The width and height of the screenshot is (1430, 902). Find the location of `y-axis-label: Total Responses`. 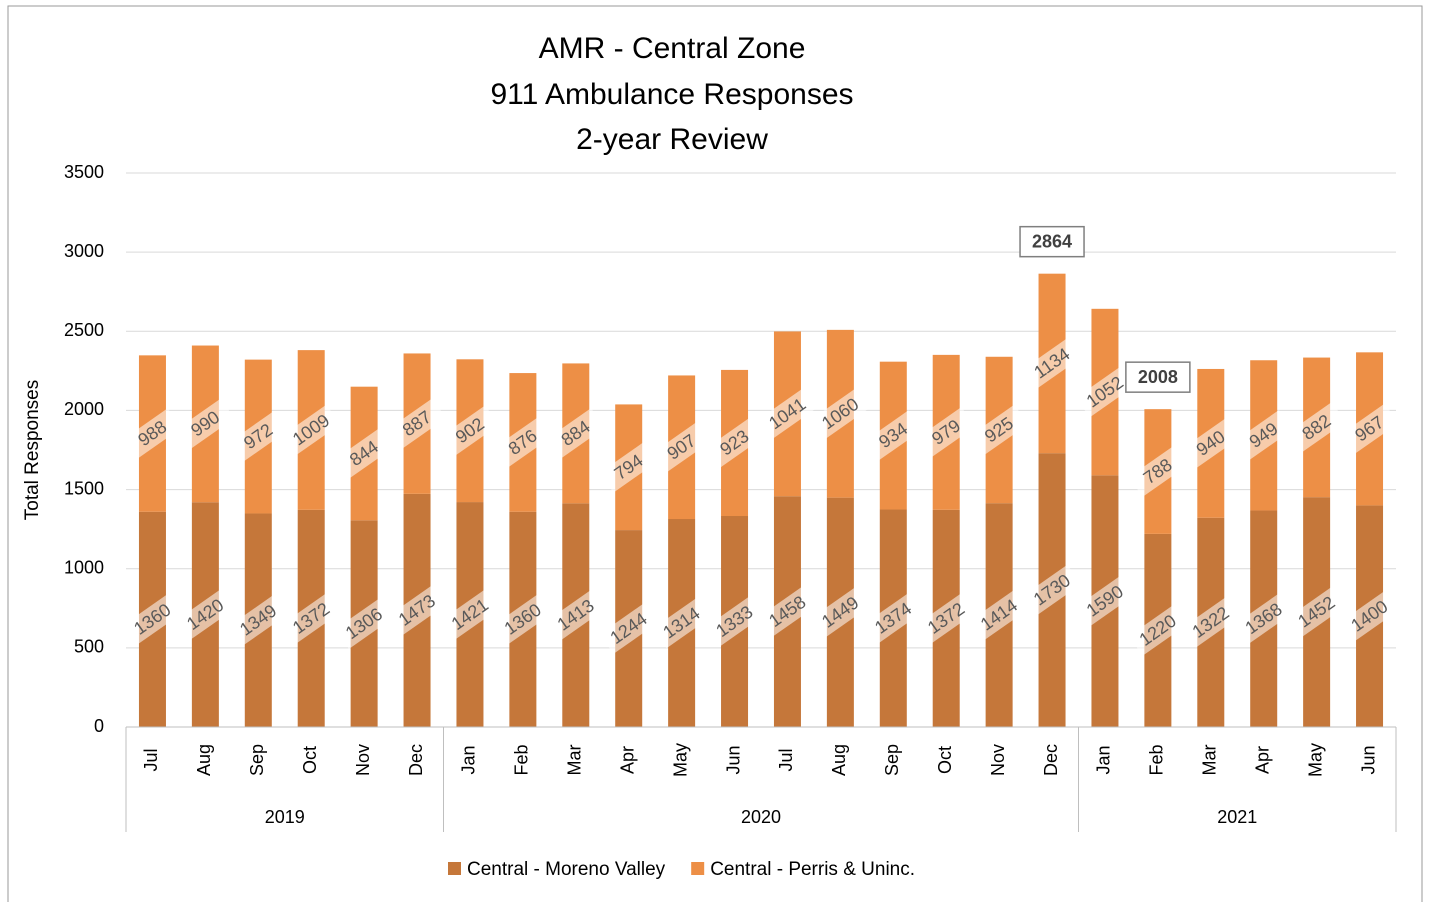

y-axis-label: Total Responses is located at coordinates (32, 450).